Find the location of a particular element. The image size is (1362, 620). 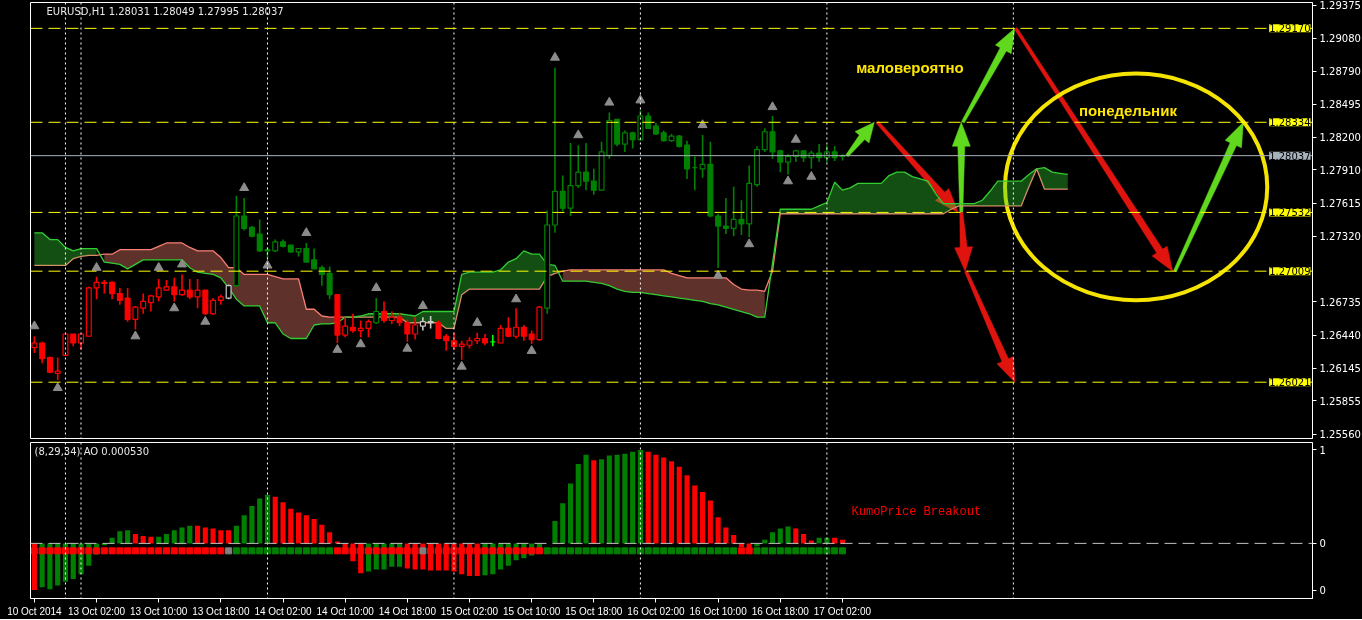

y-tick-label: 1.27320 is located at coordinates (1340, 237).